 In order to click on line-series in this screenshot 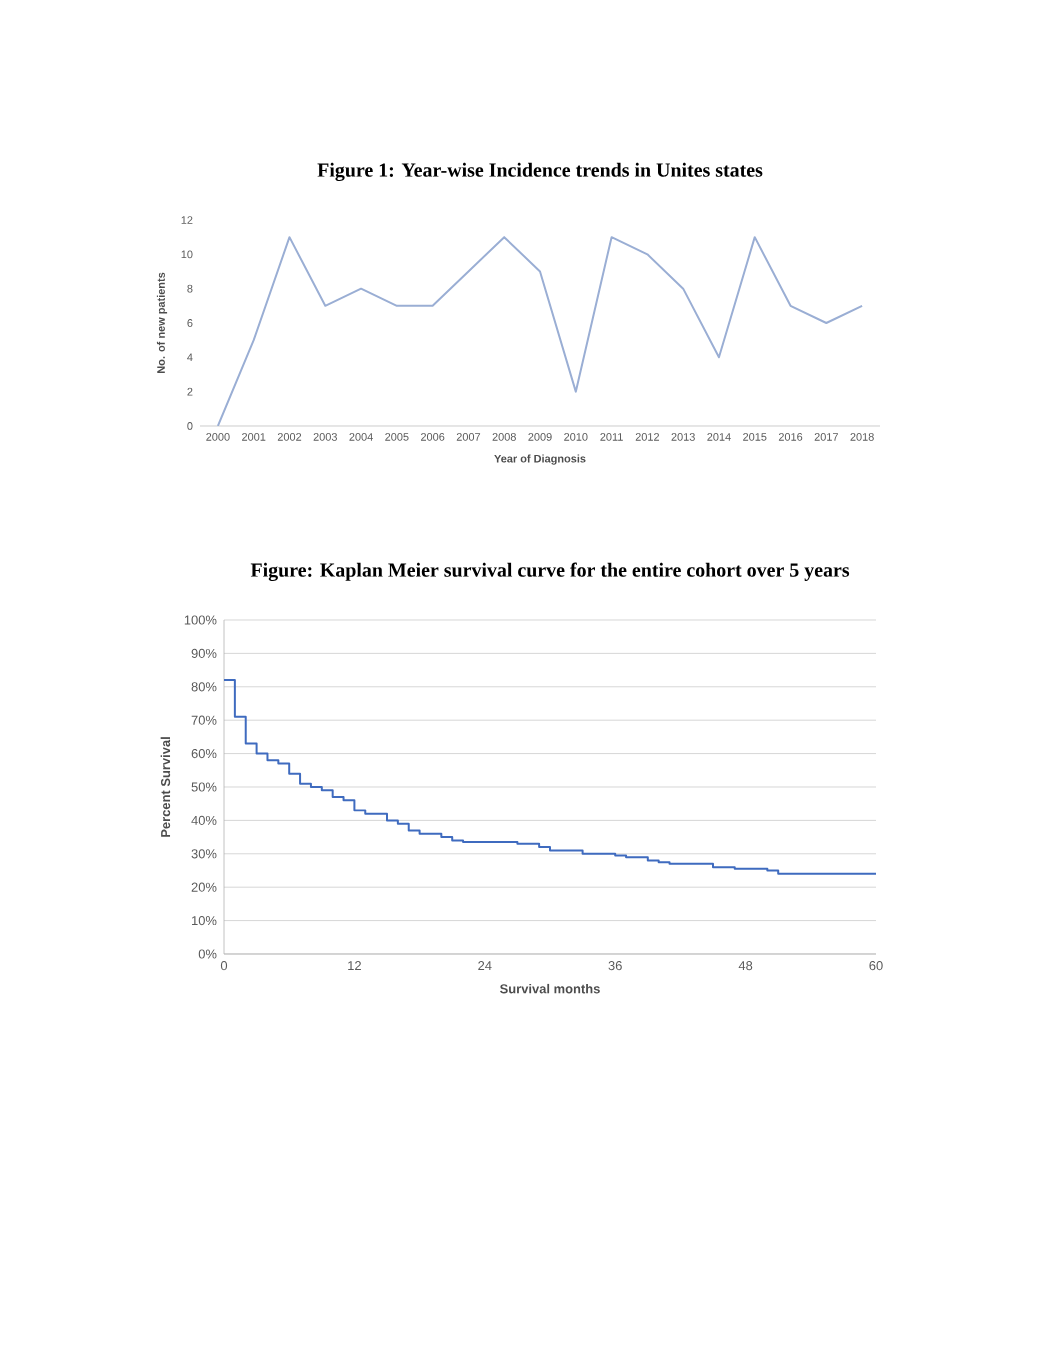, I will do `click(540, 331)`.